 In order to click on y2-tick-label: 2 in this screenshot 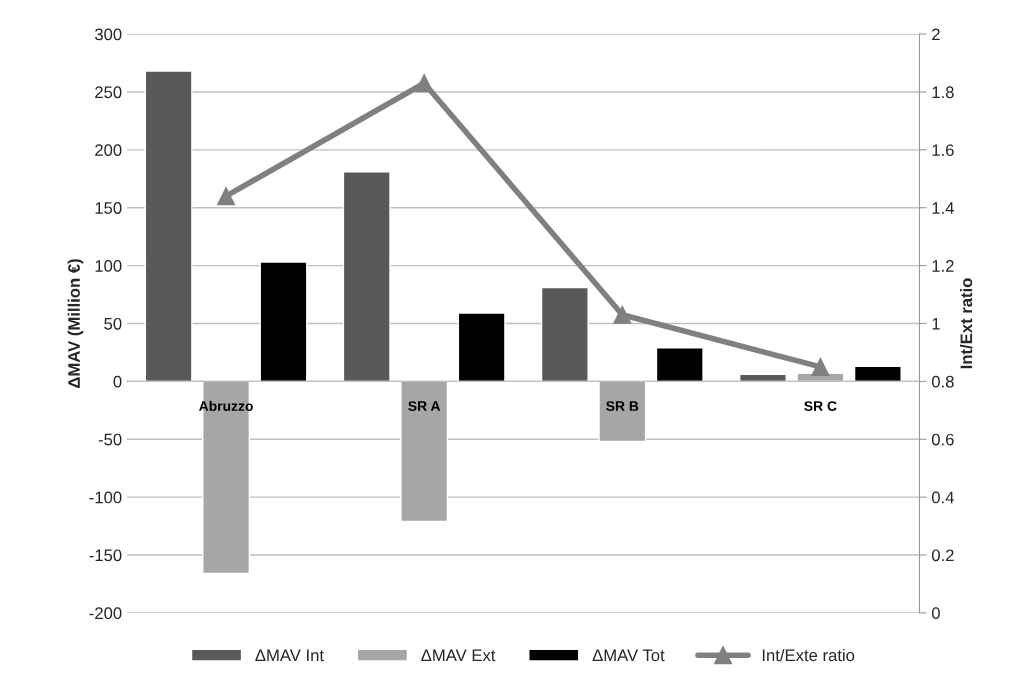, I will do `click(936, 34)`.